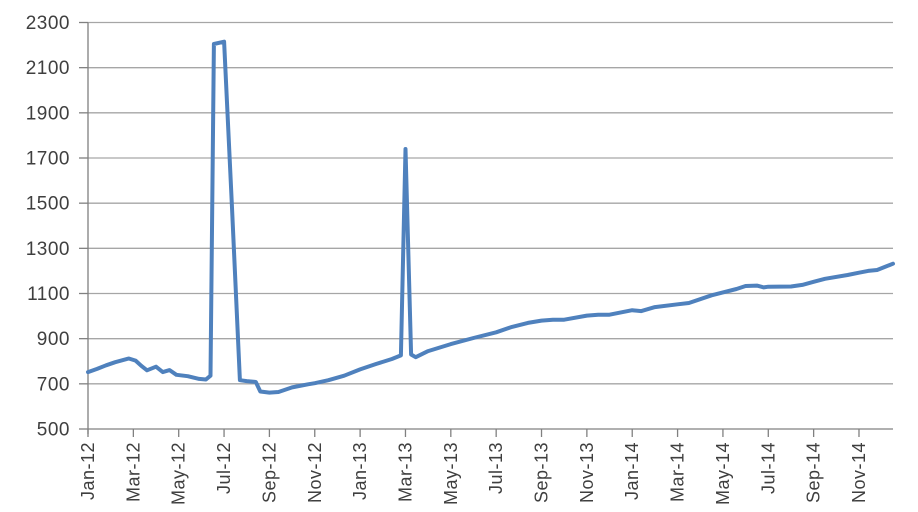  Describe the element at coordinates (587, 472) in the screenshot. I see `x-tick-label: Nov-13` at that location.